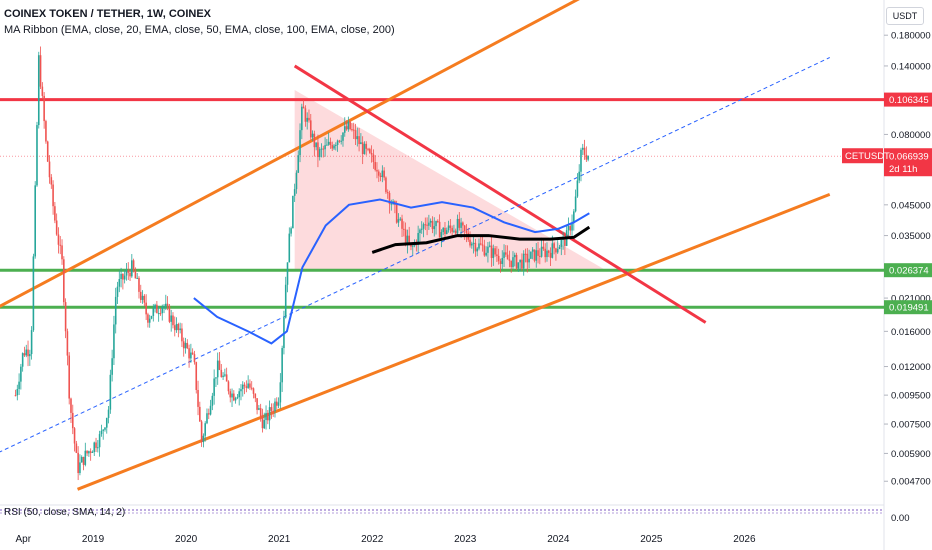 This screenshot has height=550, width=932. What do you see at coordinates (93, 539) in the screenshot?
I see `x-tick-label: 2019` at bounding box center [93, 539].